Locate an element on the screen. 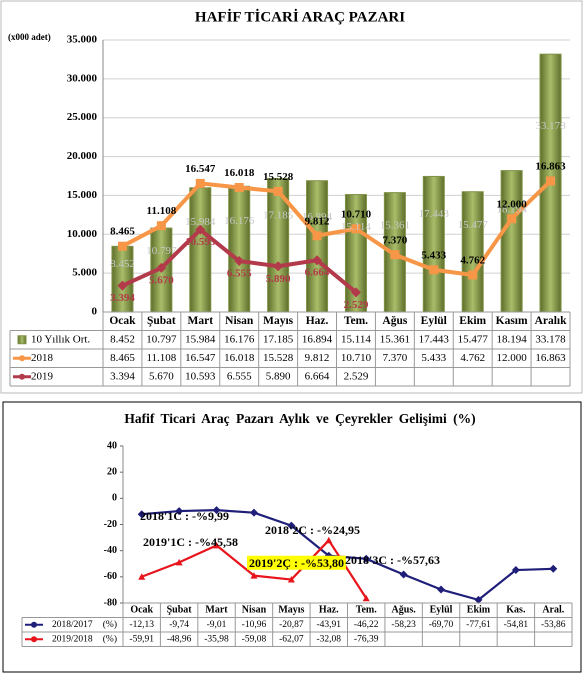 This screenshot has width=585, height=677. chart-title: HAFİF TİCARİ ARAÇ PAZARI is located at coordinates (300, 16).